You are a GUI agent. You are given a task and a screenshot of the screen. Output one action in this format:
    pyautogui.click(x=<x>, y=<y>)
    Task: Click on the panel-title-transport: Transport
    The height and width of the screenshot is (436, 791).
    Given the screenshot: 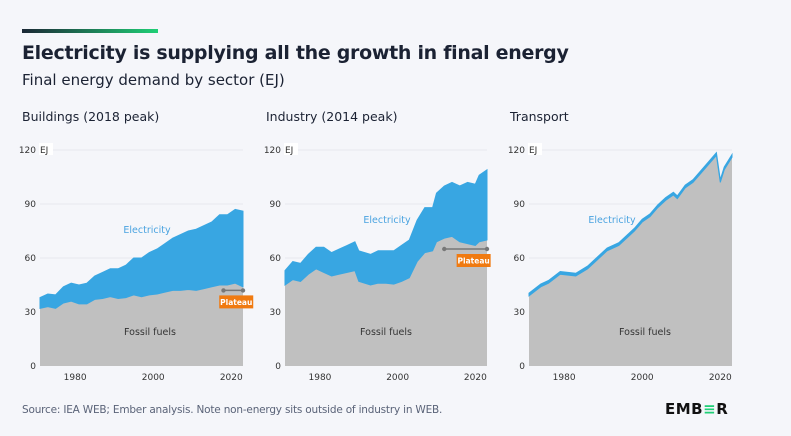 What is the action you would take?
    pyautogui.click(x=539, y=116)
    